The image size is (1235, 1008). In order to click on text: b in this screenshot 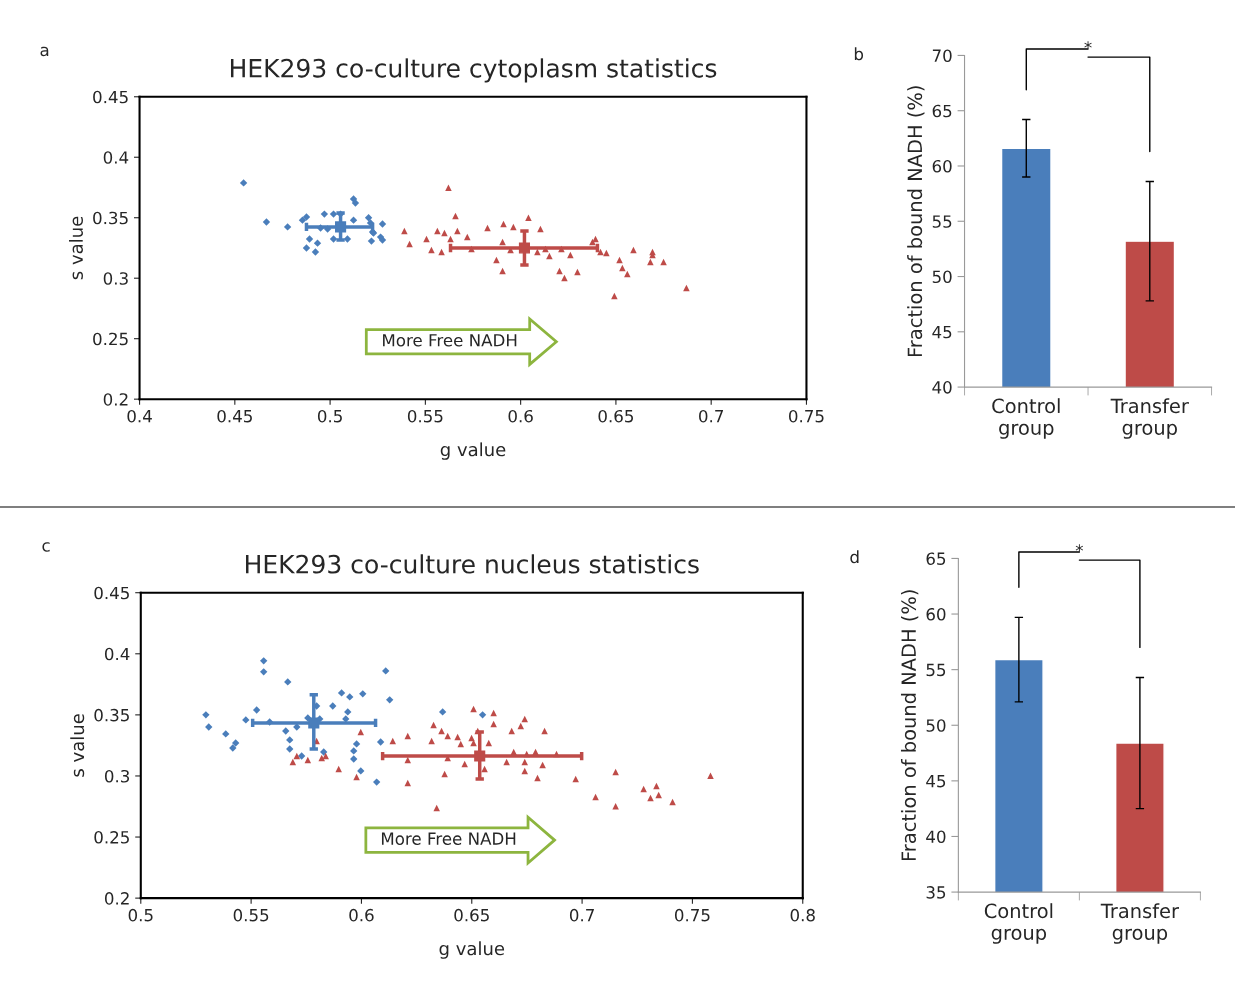, I will do `click(859, 54)`.